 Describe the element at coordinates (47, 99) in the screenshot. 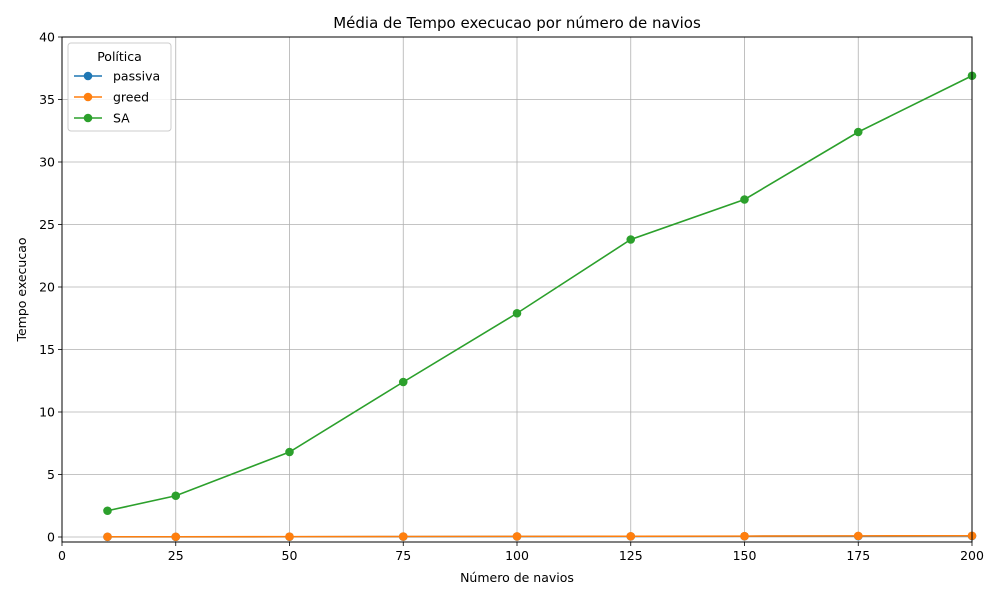

I see `y-tick-label: 35` at that location.